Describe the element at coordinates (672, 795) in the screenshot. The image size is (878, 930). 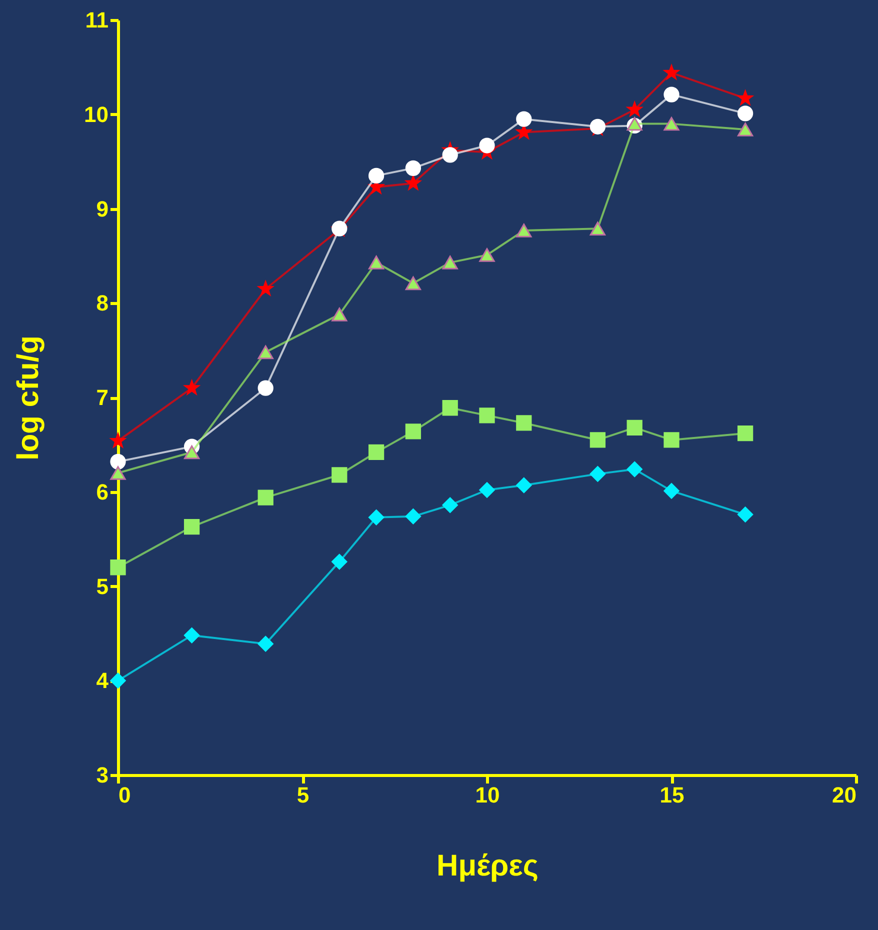
I see `x-tick-label: 15` at that location.